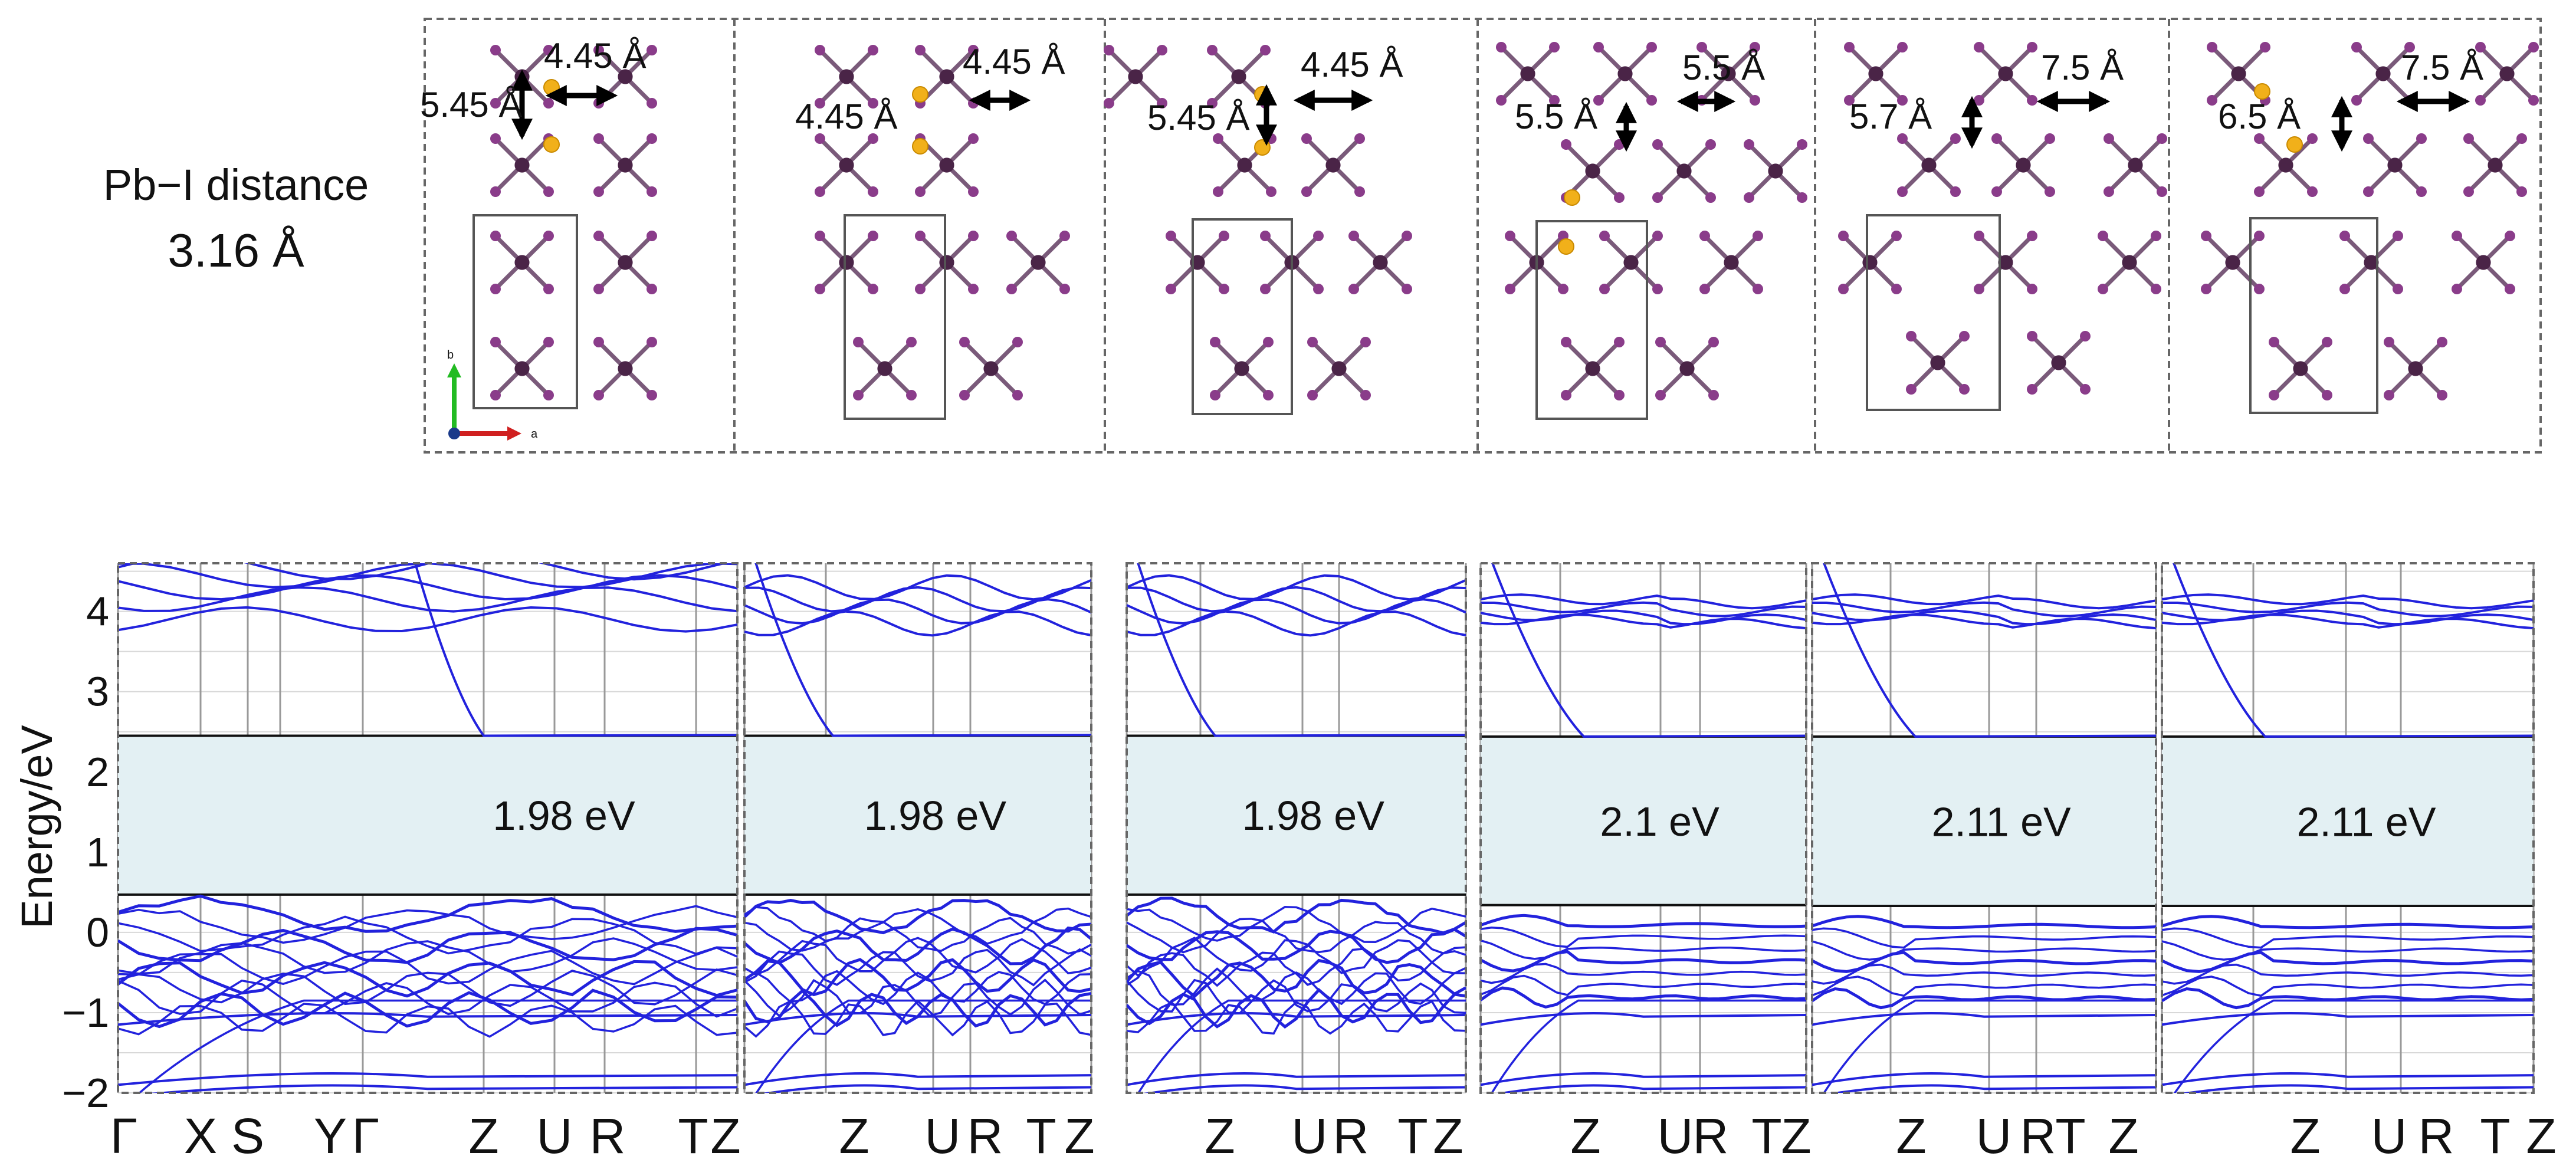 The height and width of the screenshot is (1166, 2576). Describe the element at coordinates (514, 433) in the screenshot. I see `a-axis-arrowhead` at that location.